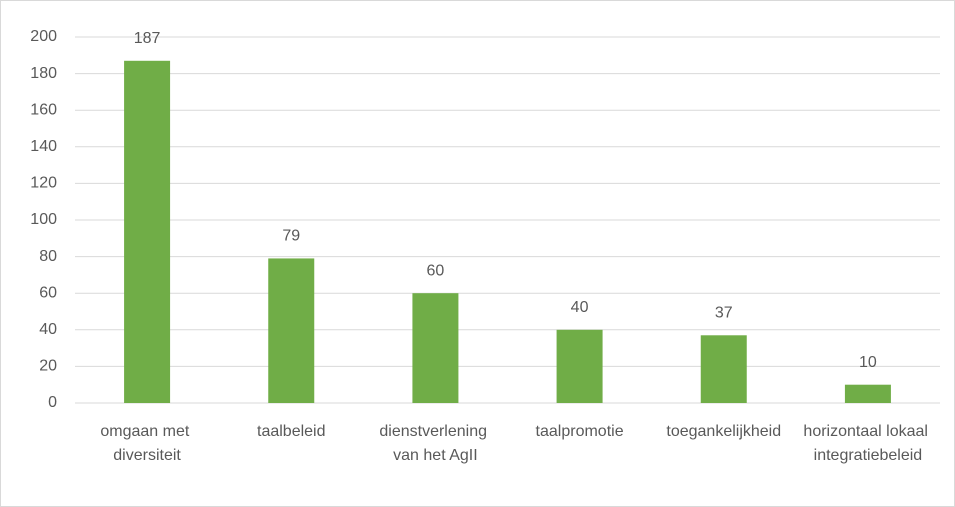 This screenshot has height=507, width=955. I want to click on y-tick-label: 20, so click(48, 366).